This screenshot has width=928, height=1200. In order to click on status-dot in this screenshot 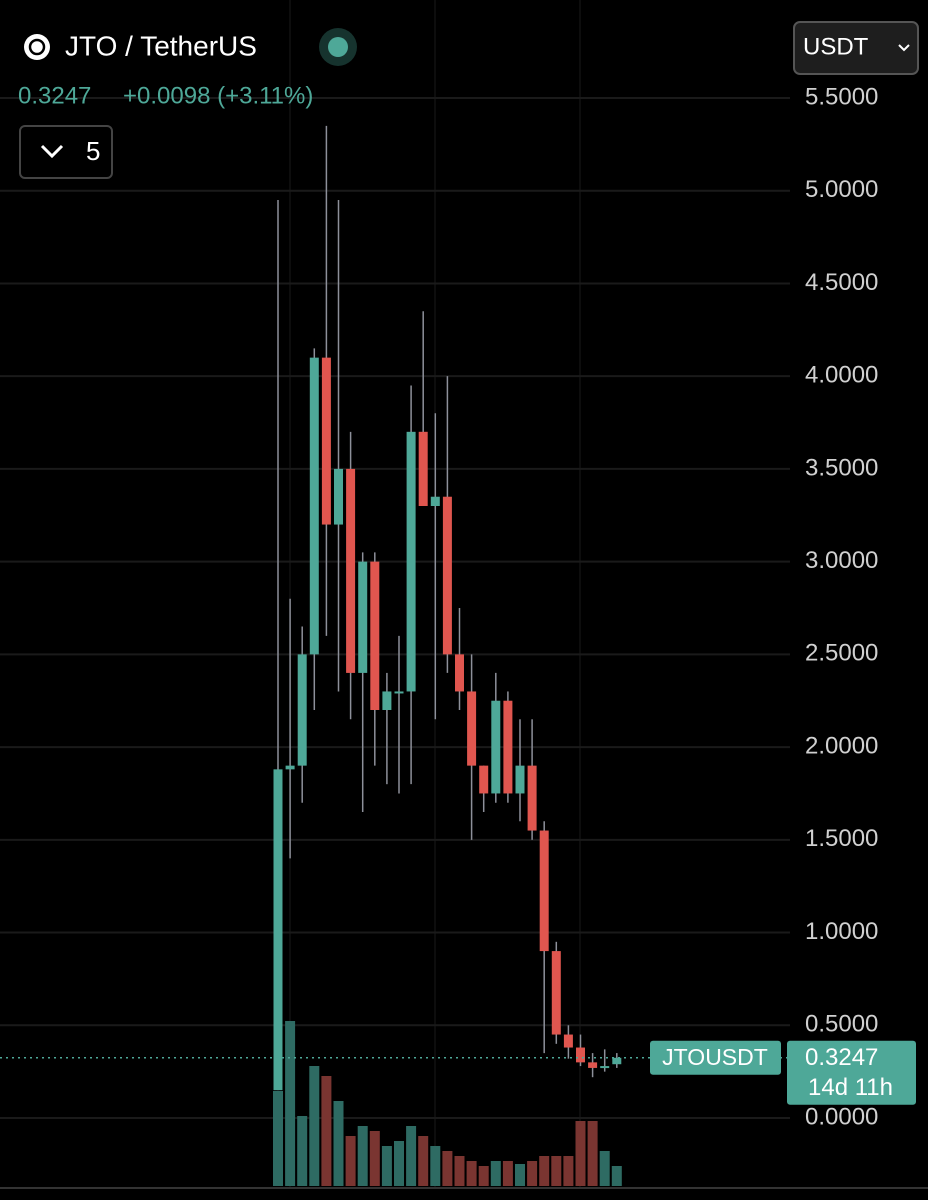, I will do `click(338, 47)`.